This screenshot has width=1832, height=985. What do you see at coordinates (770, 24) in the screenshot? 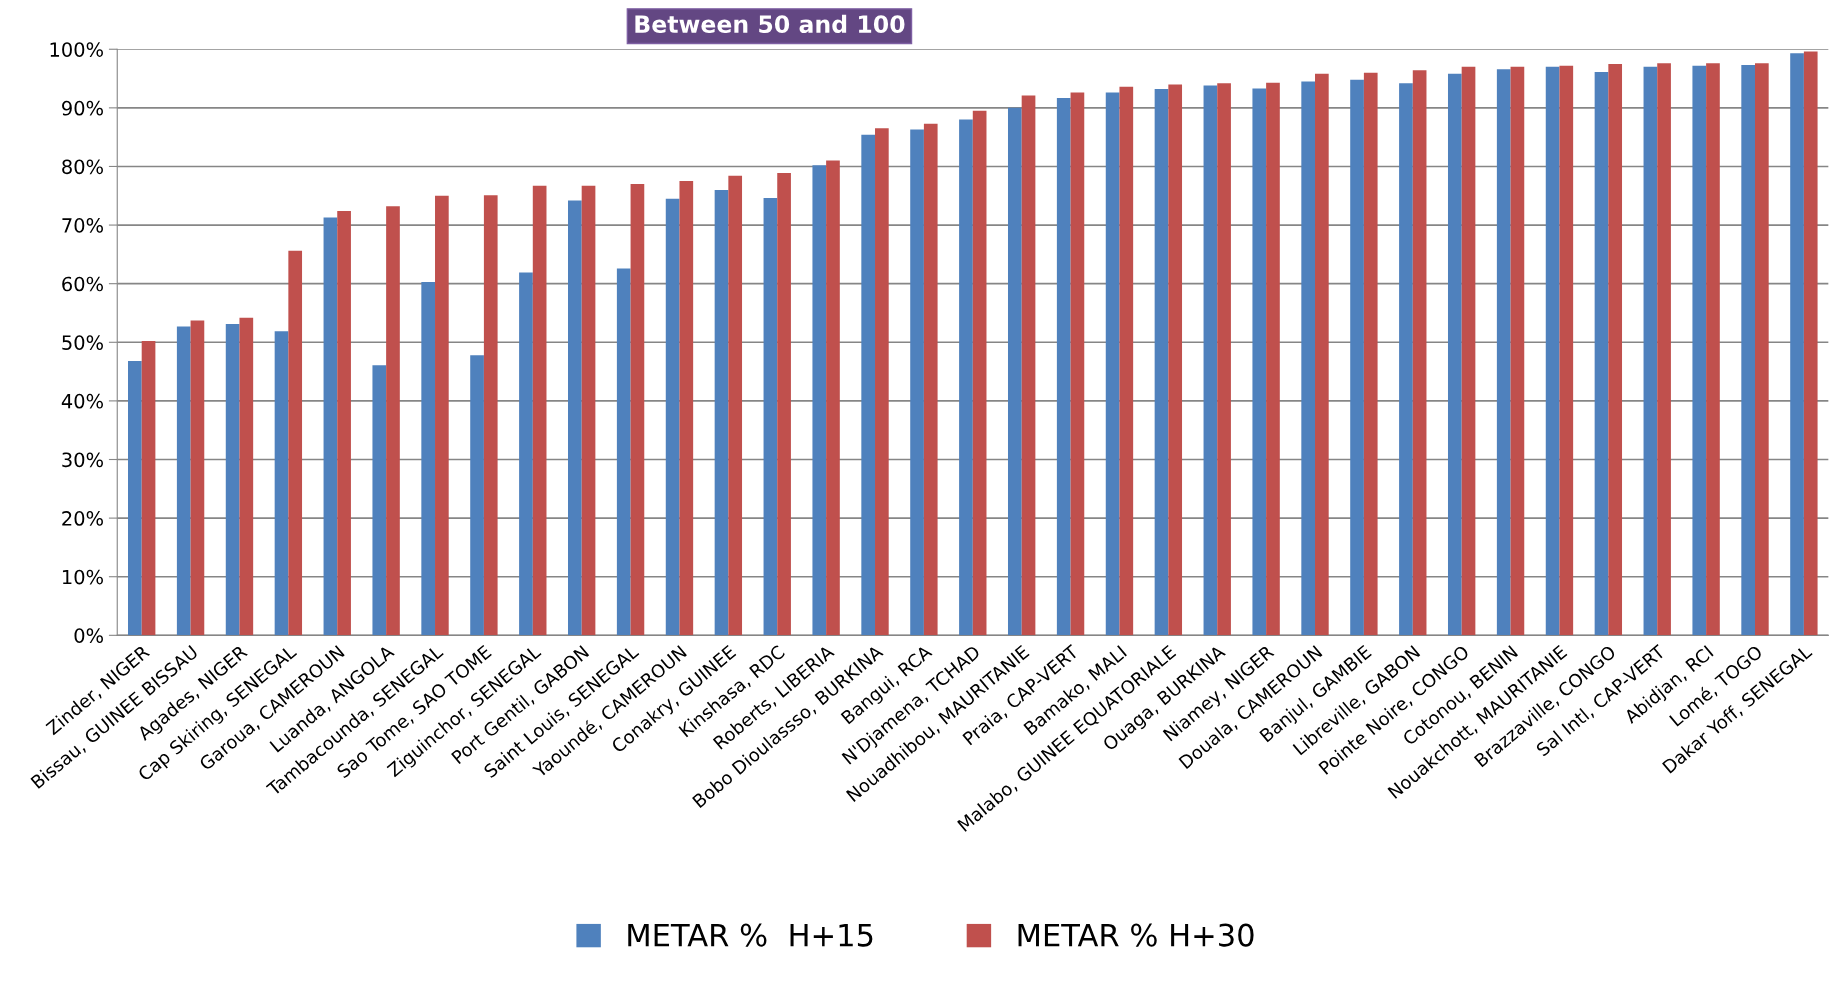
I see `chart-title: Between 50 and 100` at bounding box center [770, 24].